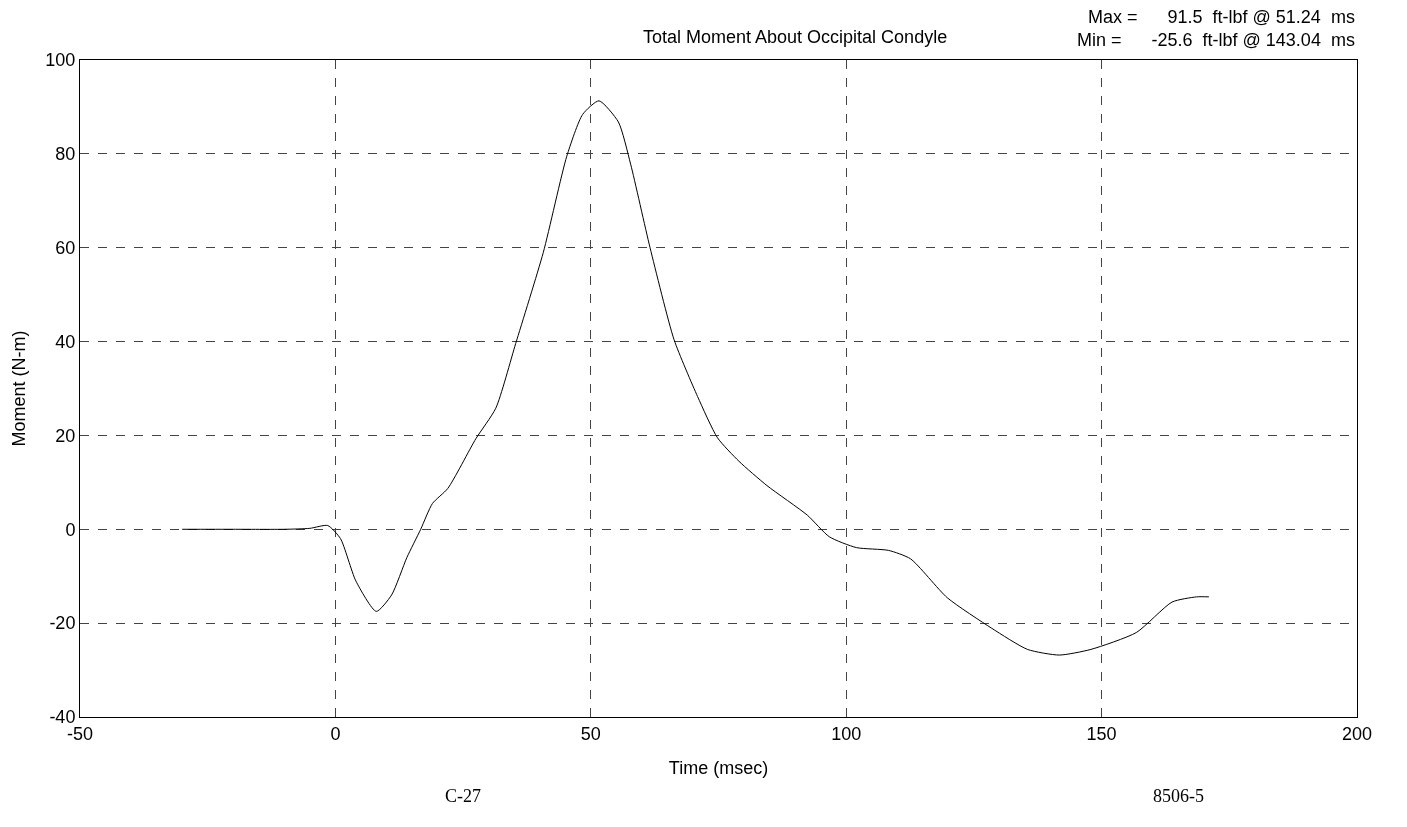 The width and height of the screenshot is (1407, 827). Describe the element at coordinates (335, 733) in the screenshot. I see `x-tick-label: 0` at that location.